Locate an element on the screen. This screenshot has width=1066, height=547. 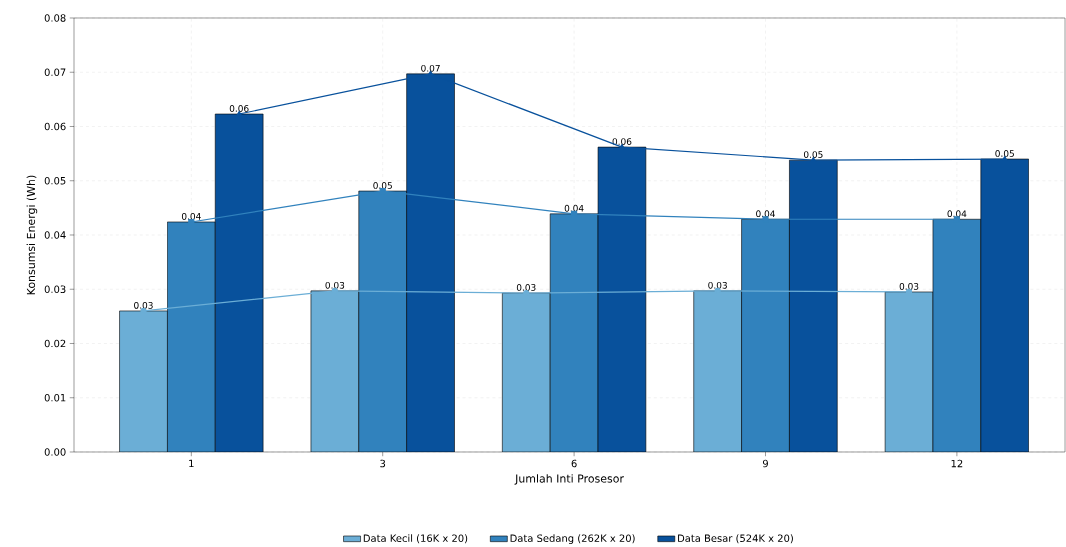
y-tick-label: 0.04 is located at coordinates (55, 235).